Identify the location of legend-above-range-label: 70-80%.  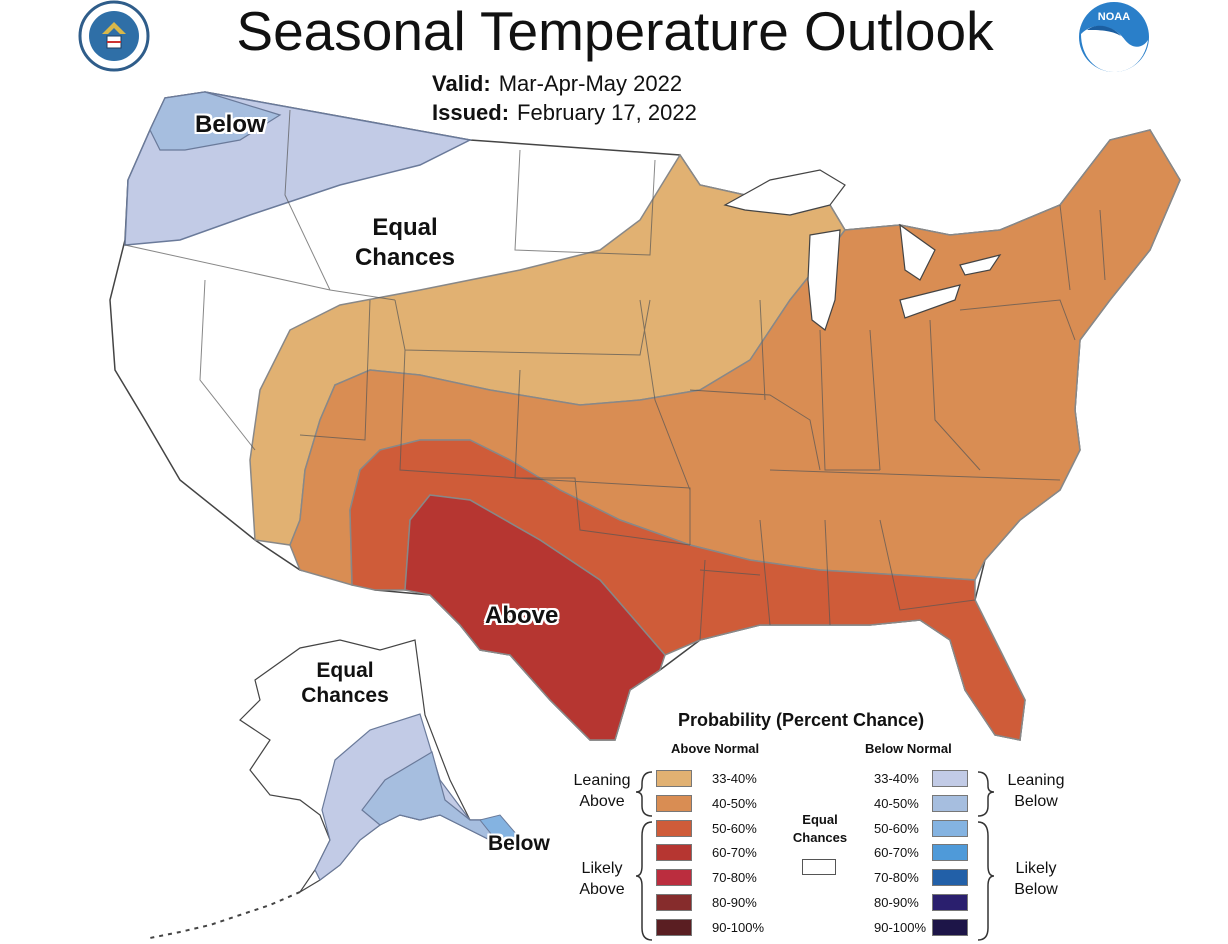
(734, 877).